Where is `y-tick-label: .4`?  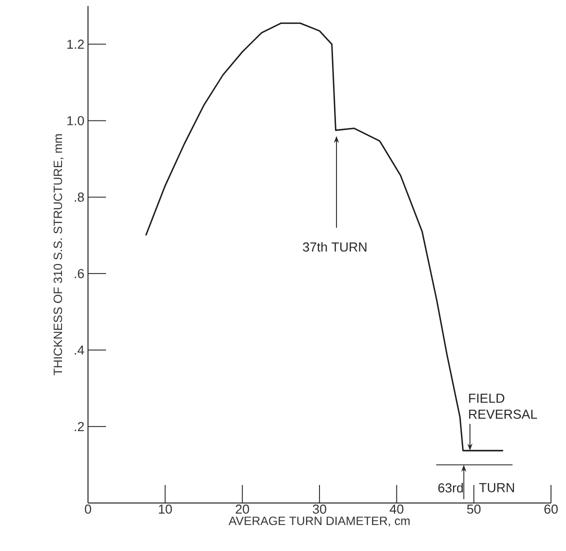
y-tick-label: .4 is located at coordinates (79, 350).